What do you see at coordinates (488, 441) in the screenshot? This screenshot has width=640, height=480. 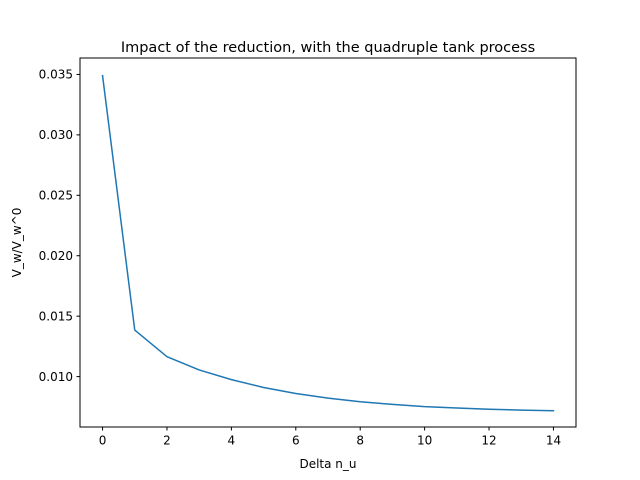 I see `x-tick-label: 12` at bounding box center [488, 441].